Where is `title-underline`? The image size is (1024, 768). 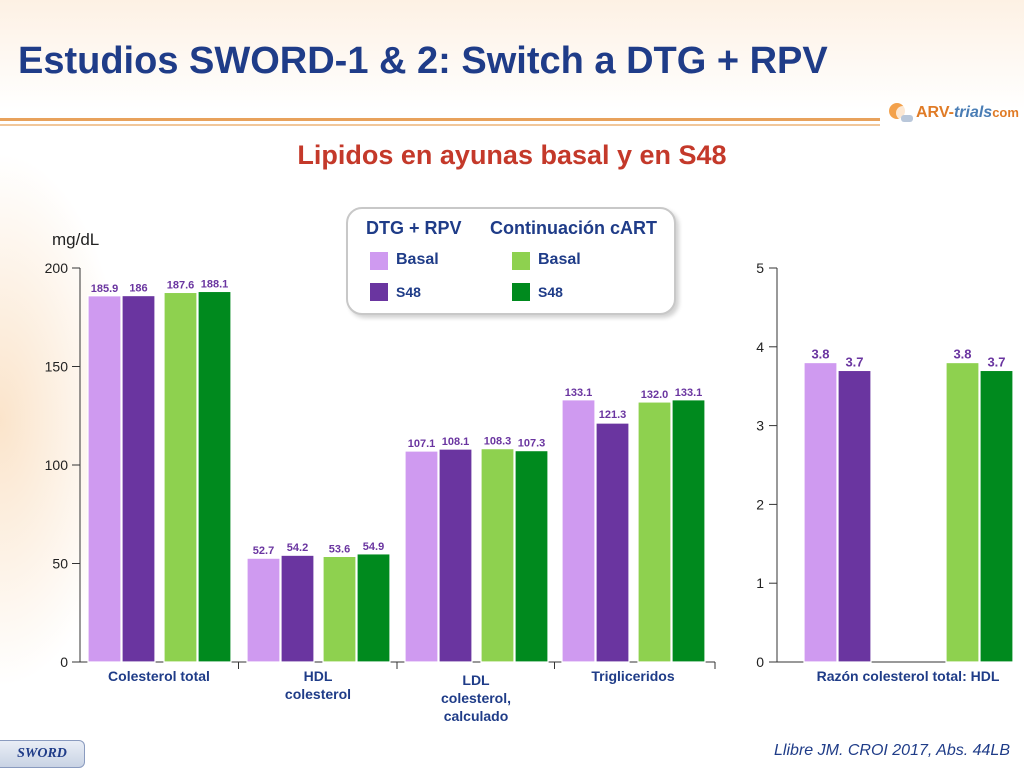
title-underline is located at coordinates (440, 119).